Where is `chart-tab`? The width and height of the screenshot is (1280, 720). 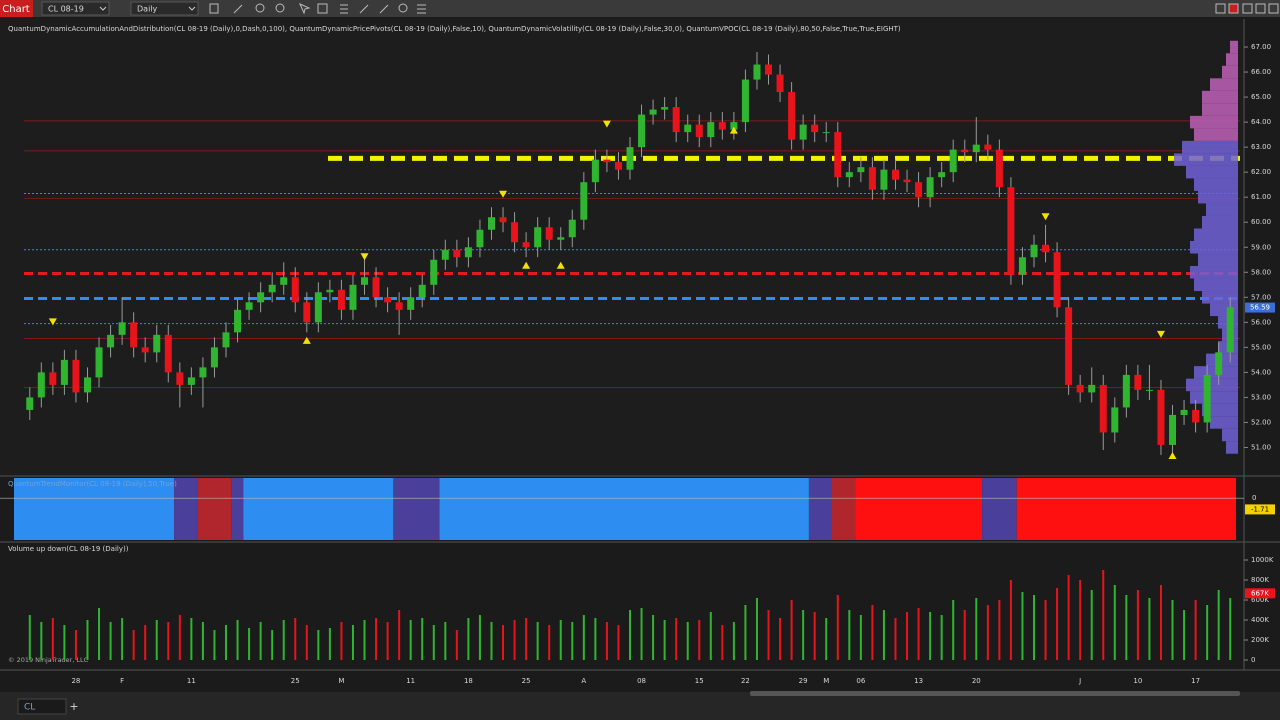
chart-tab is located at coordinates (16, 8).